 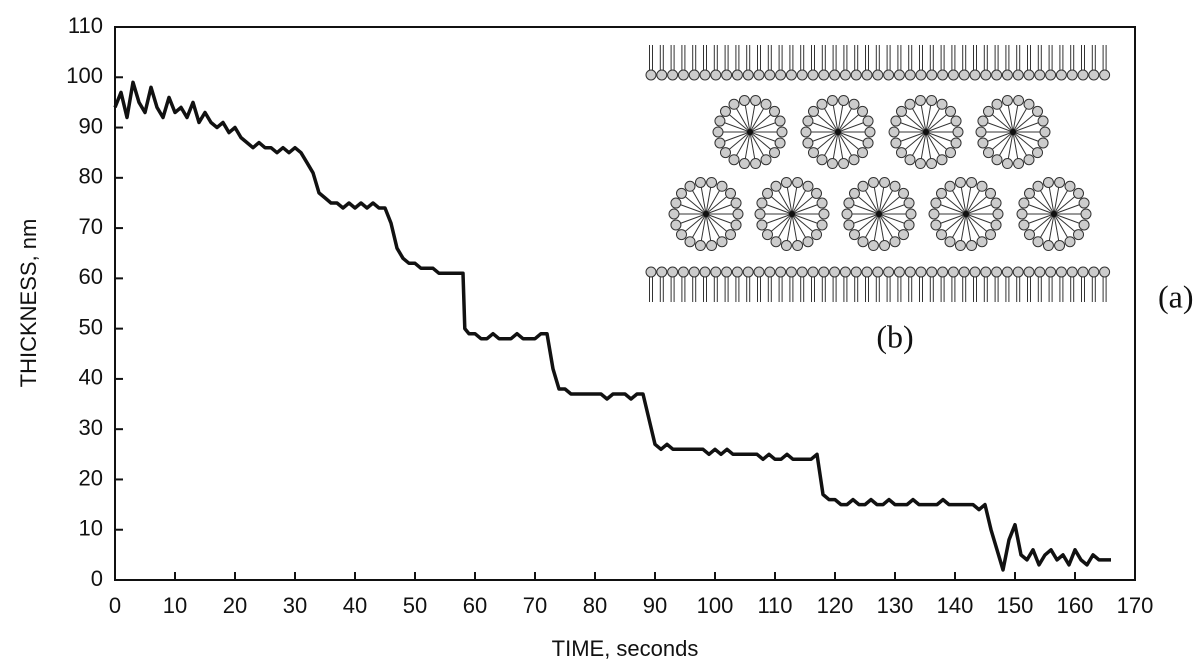 What do you see at coordinates (595, 605) in the screenshot?
I see `x-tick-label: 80` at bounding box center [595, 605].